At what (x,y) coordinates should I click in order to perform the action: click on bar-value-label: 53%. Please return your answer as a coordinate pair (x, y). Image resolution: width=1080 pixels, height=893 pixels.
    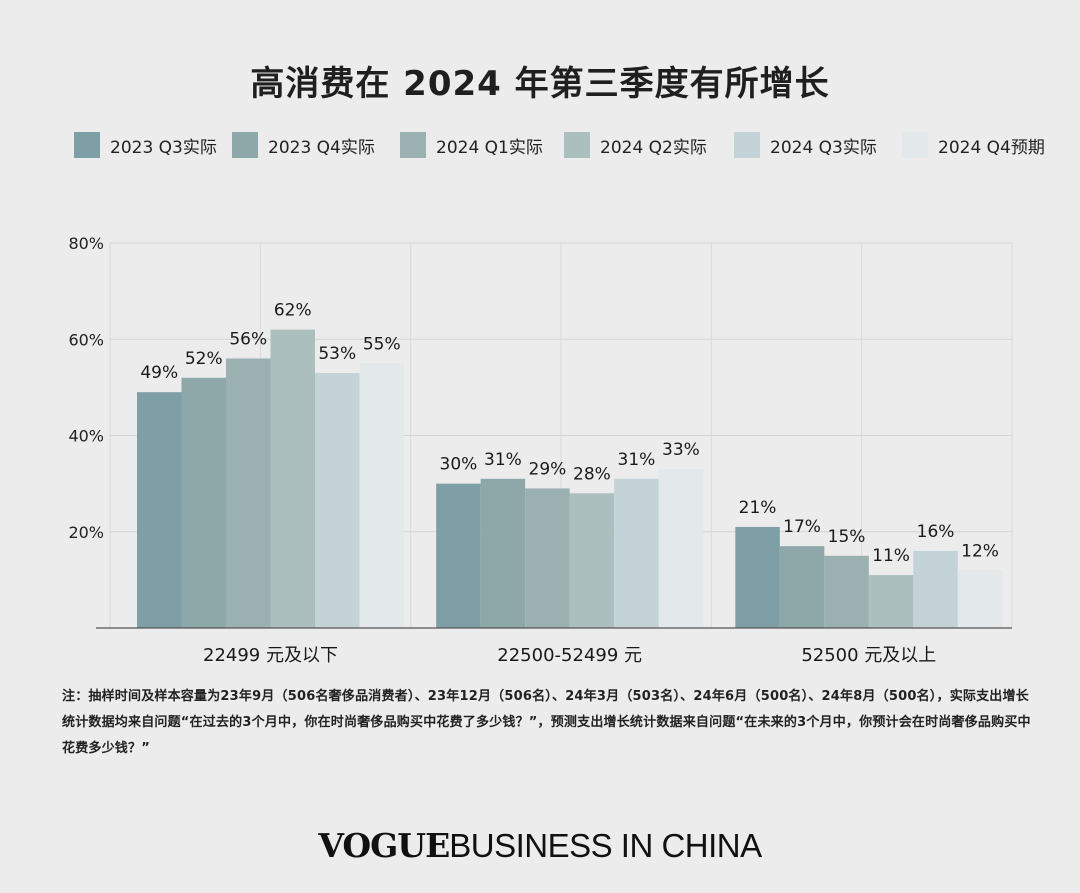
    Looking at the image, I should click on (337, 354).